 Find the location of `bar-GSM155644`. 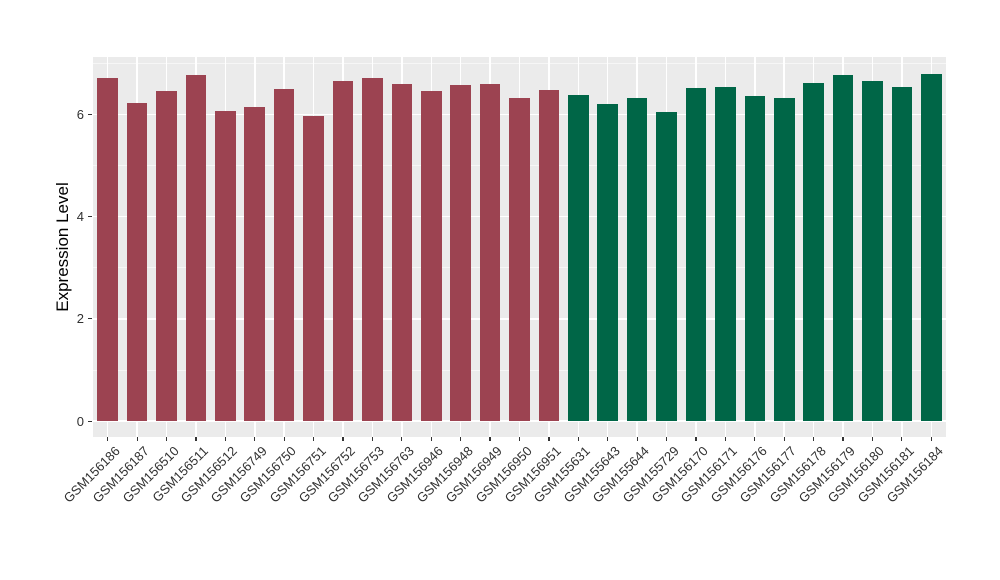

bar-GSM155644 is located at coordinates (637, 260).